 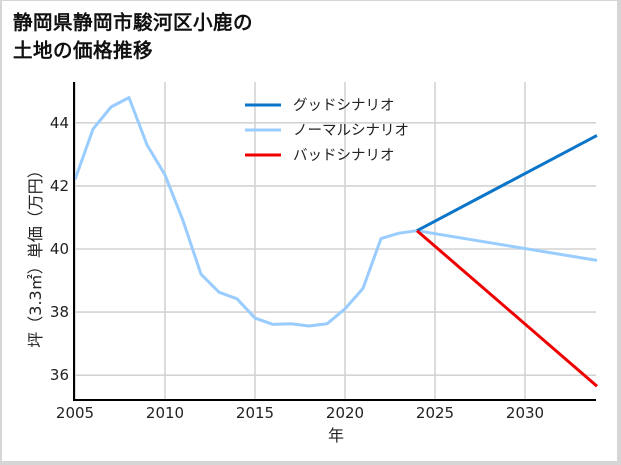 I want to click on x-tick-label: 2010, so click(x=165, y=413).